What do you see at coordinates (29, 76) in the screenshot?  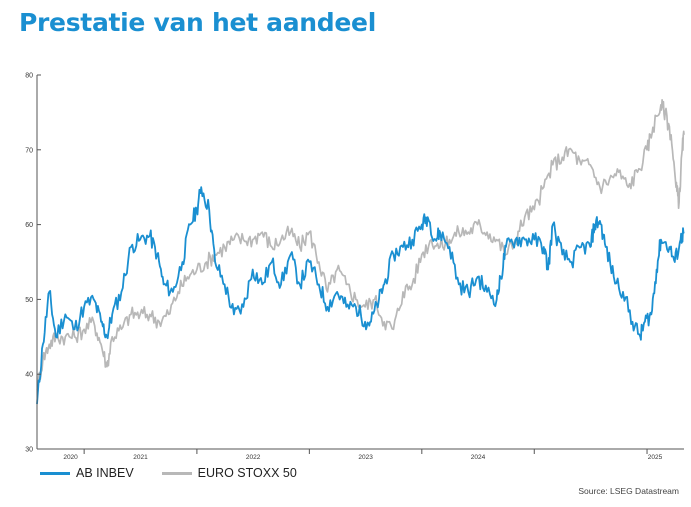 I see `y-tick-label: 80` at bounding box center [29, 76].